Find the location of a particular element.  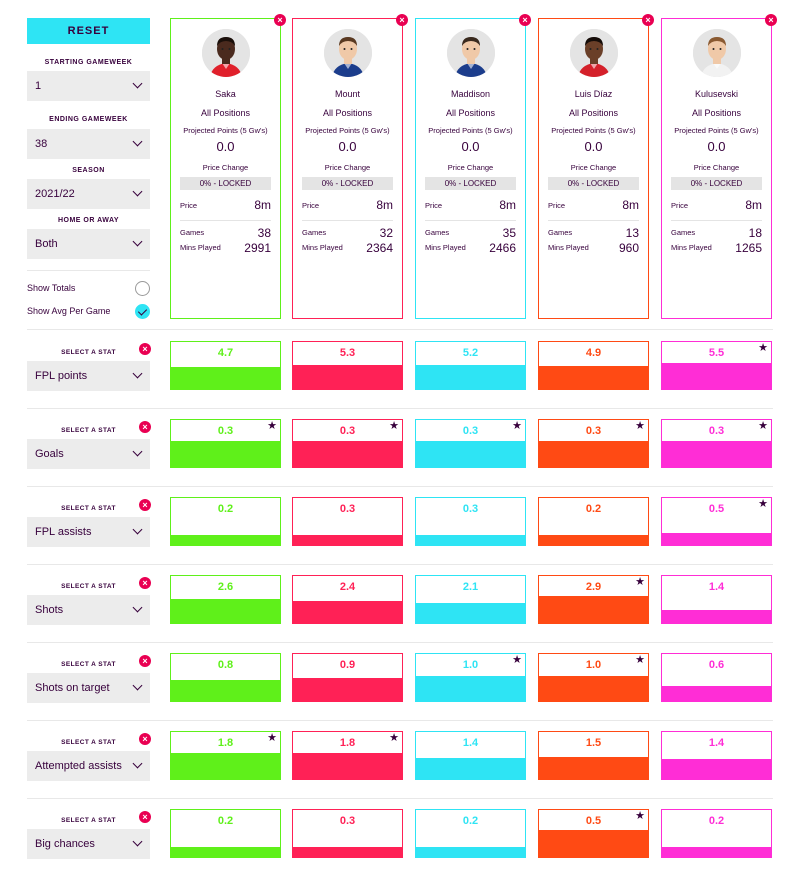

stat-value: 0.2 is located at coordinates (716, 821).